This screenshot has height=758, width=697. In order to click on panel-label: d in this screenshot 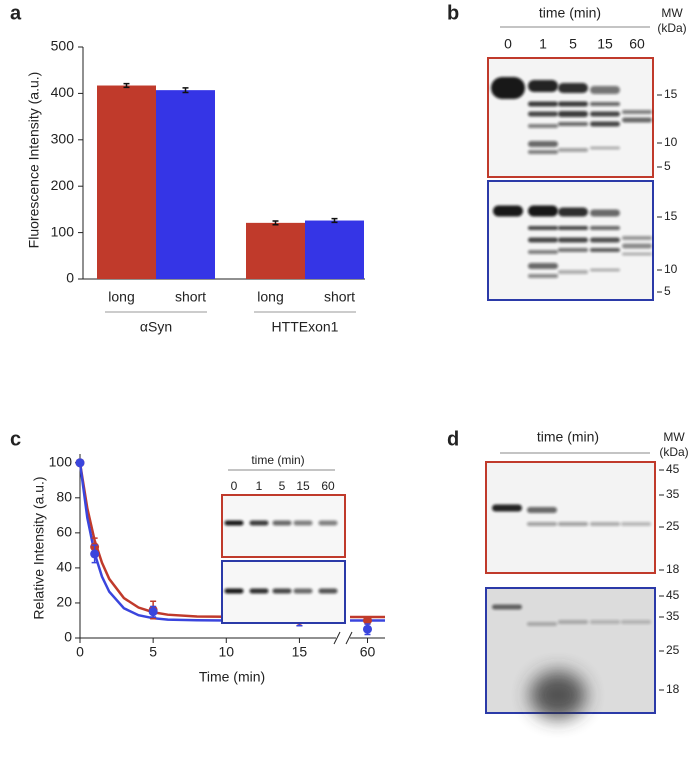, I will do `click(453, 439)`.